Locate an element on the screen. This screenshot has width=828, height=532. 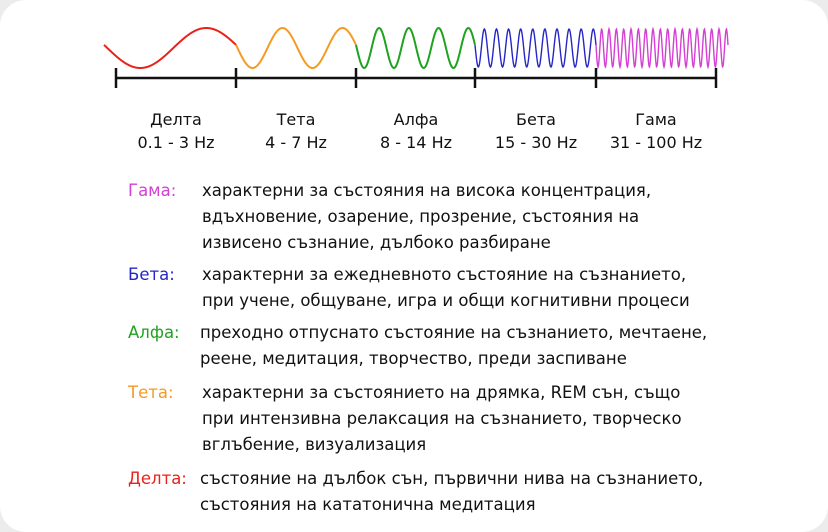
band-frequency: 31 - 100 Hz is located at coordinates (656, 142).